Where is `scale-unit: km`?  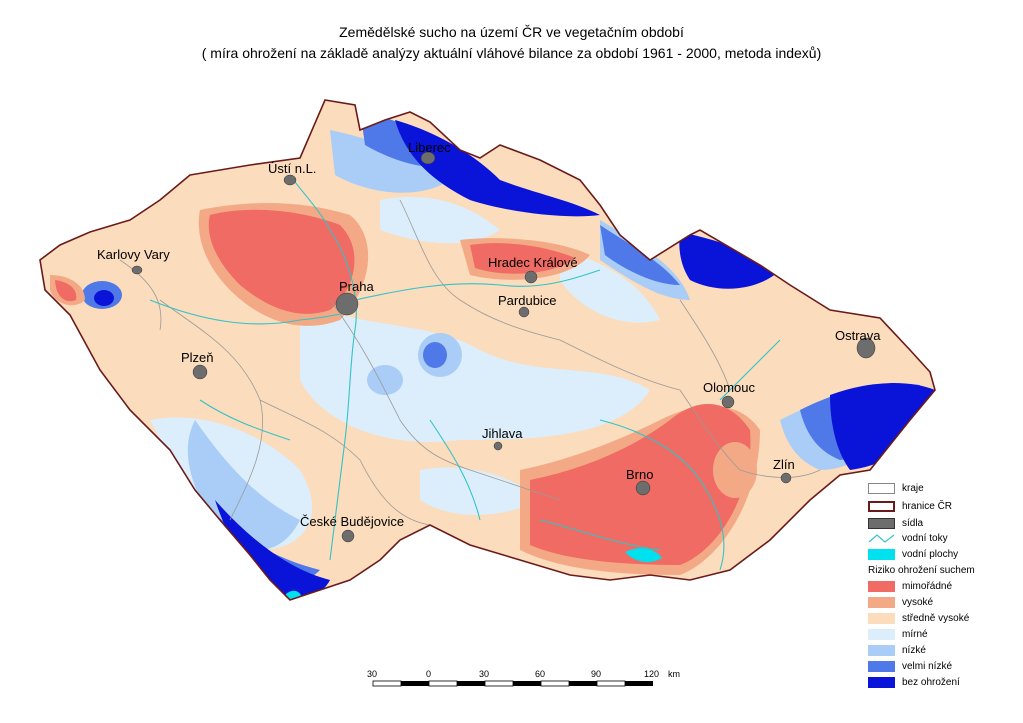
scale-unit: km is located at coordinates (674, 674).